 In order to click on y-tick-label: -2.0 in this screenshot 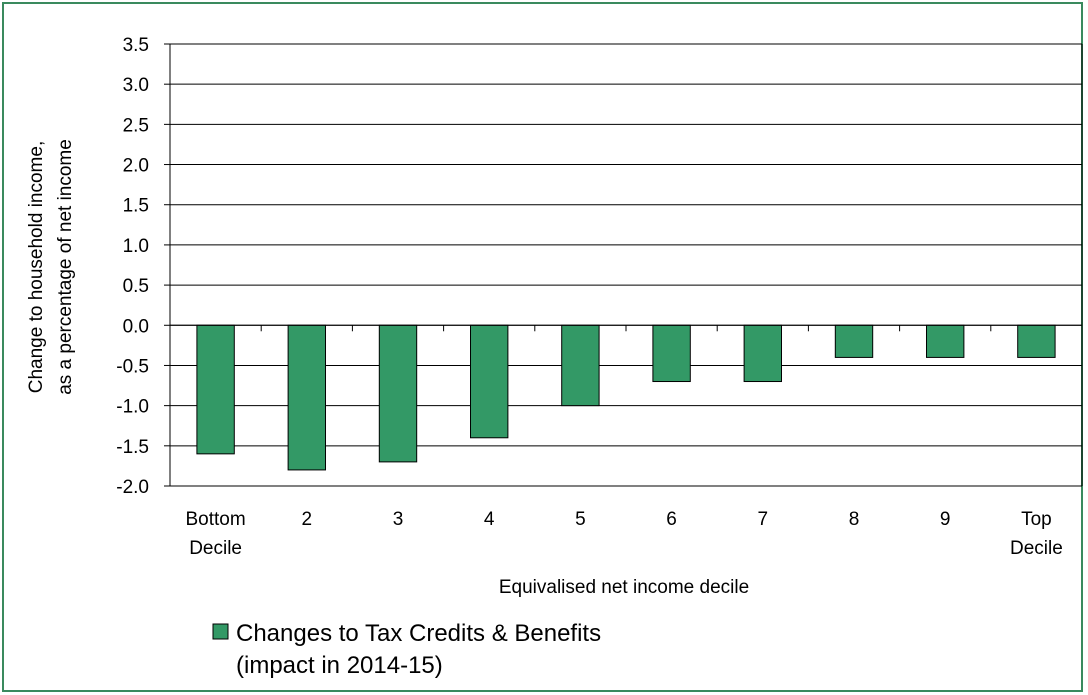, I will do `click(132, 487)`.